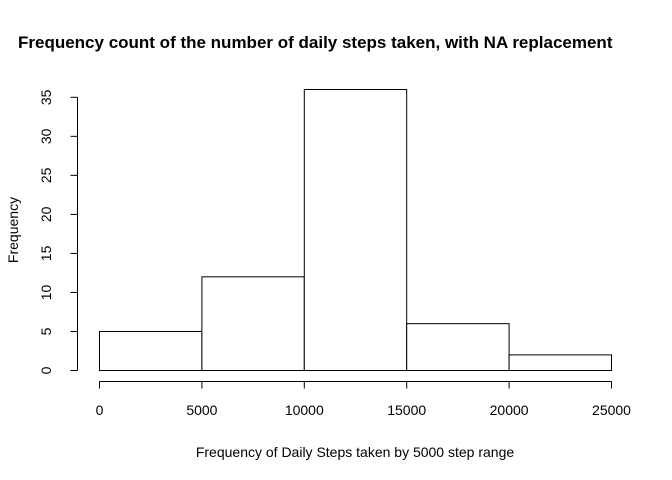  I want to click on x-tick-label-0: 0, so click(100, 410).